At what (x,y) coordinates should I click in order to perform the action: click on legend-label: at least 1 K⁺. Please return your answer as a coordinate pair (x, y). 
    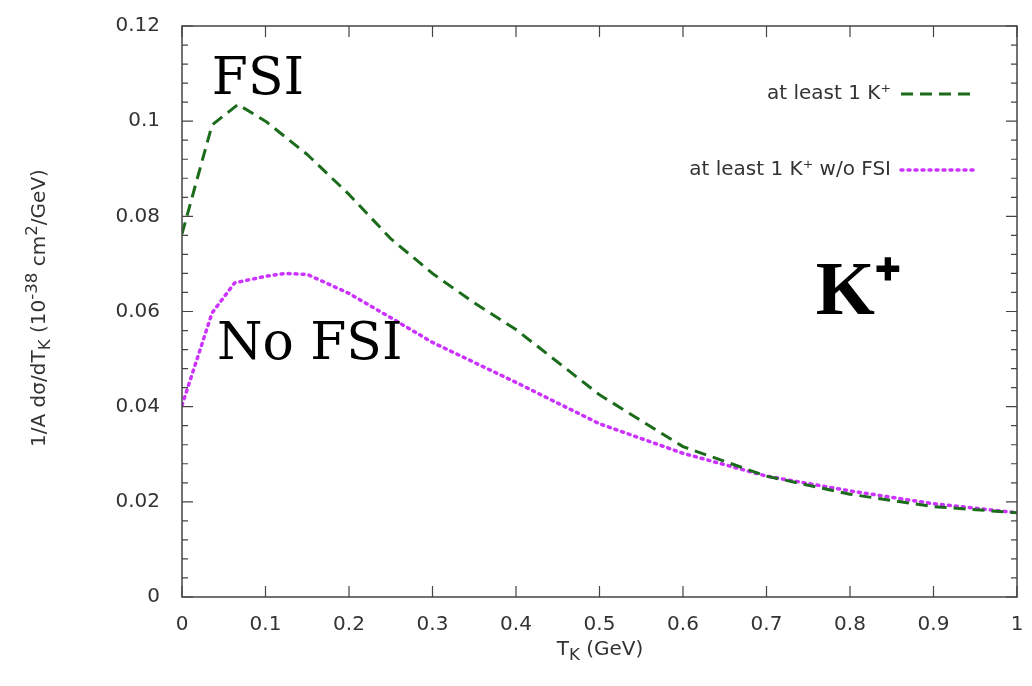
    Looking at the image, I should click on (829, 92).